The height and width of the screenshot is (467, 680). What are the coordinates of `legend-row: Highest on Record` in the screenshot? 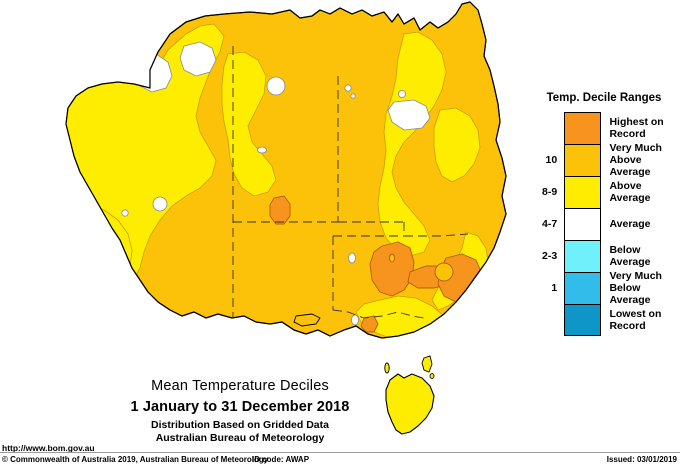 It's located at (600, 128).